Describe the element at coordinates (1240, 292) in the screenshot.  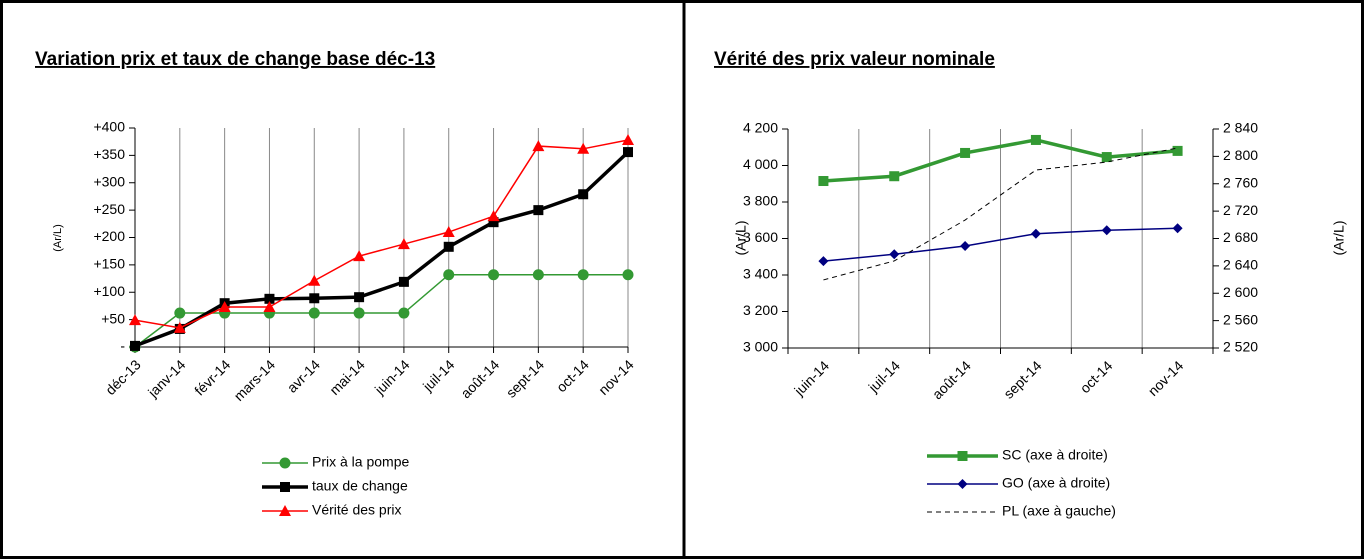
I see `y2-tick-label: 2 600` at that location.